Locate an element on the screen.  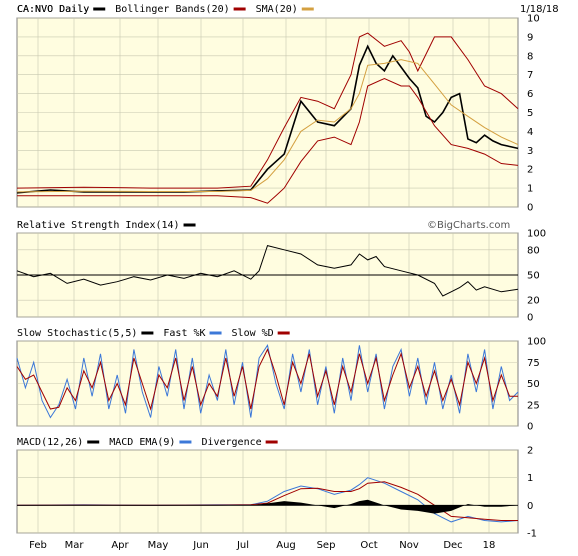
stochastic-legend-label: Slow %D is located at coordinates (253, 333).